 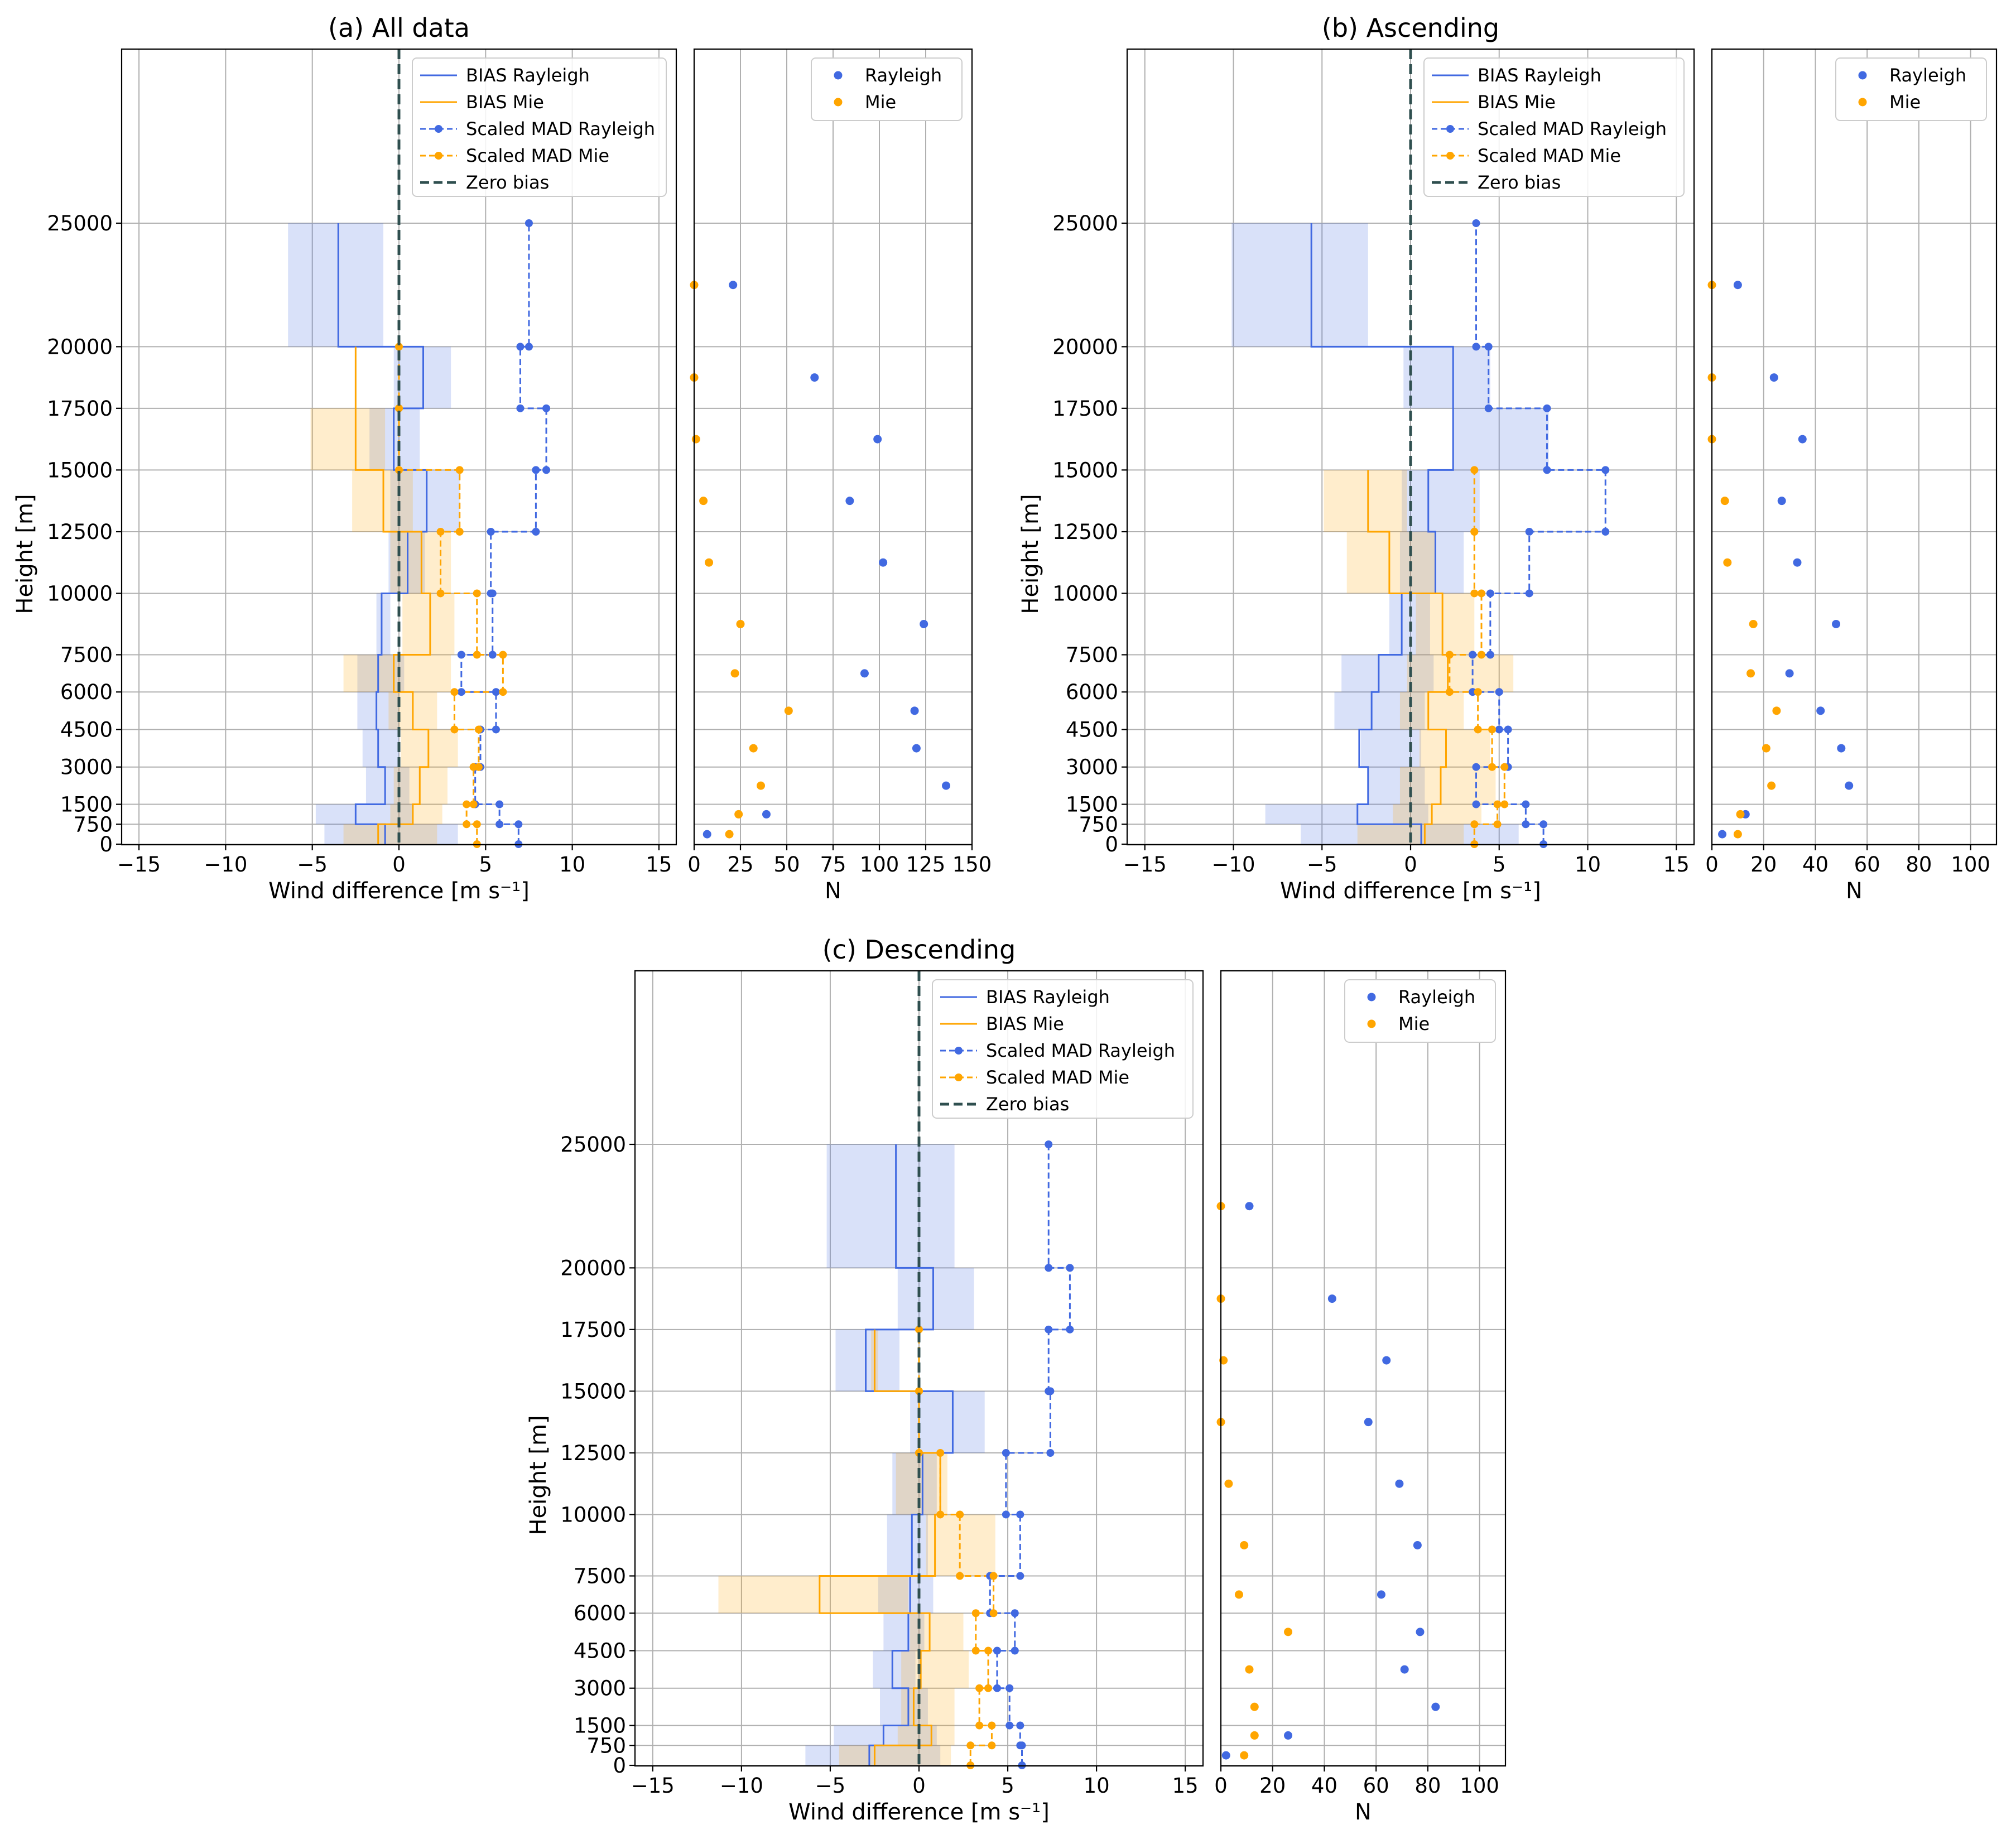 I want to click on y-tick-label: 6000, so click(x=86, y=692).